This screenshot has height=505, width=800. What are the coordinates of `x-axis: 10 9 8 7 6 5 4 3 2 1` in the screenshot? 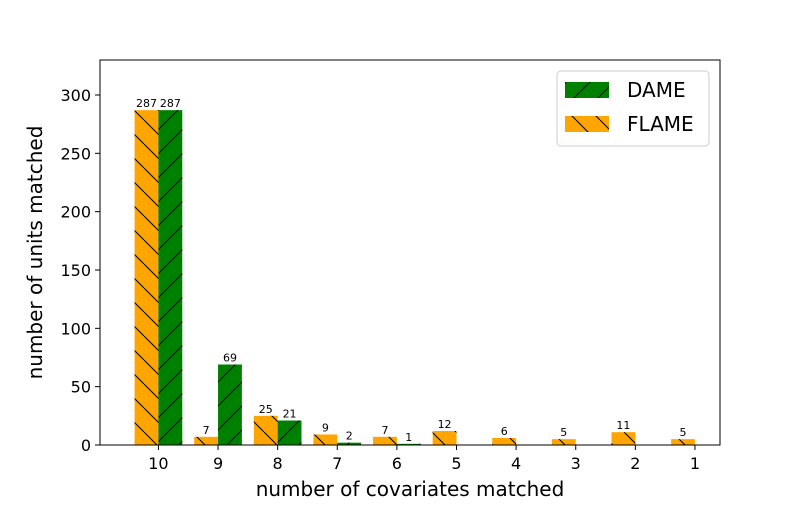 It's located at (424, 459).